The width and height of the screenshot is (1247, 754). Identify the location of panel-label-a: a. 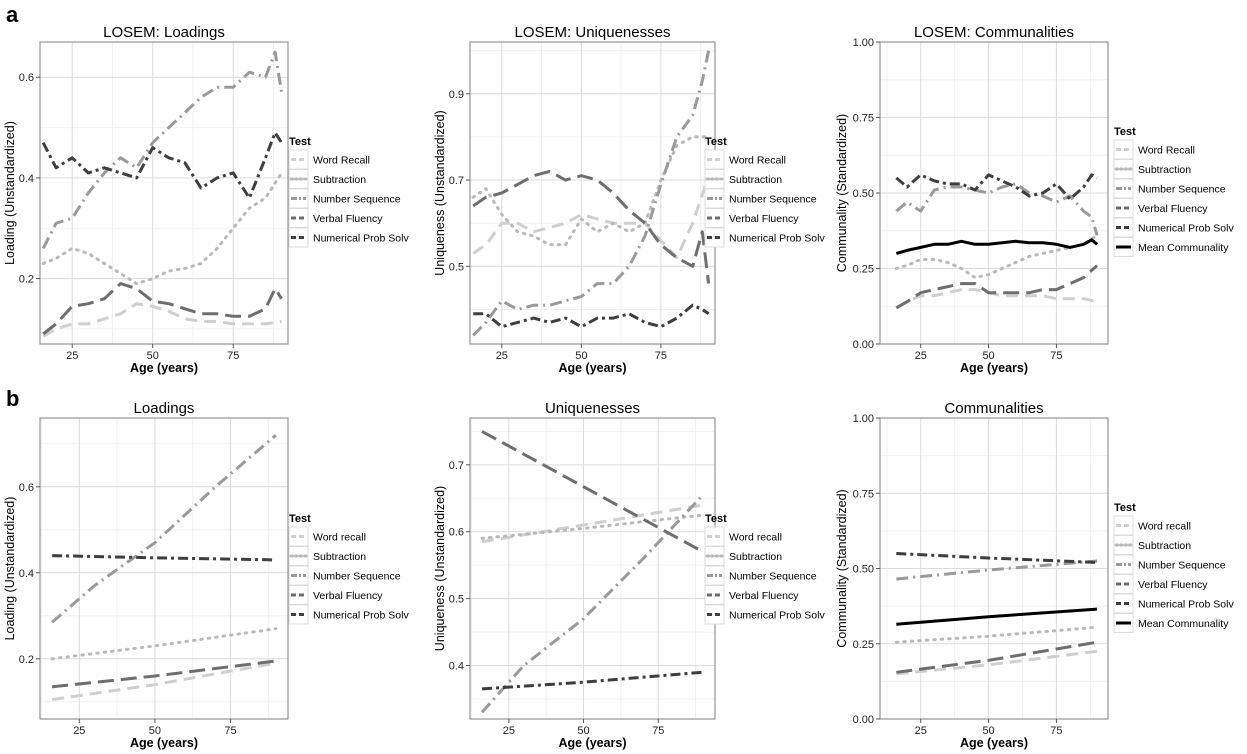
(12, 14).